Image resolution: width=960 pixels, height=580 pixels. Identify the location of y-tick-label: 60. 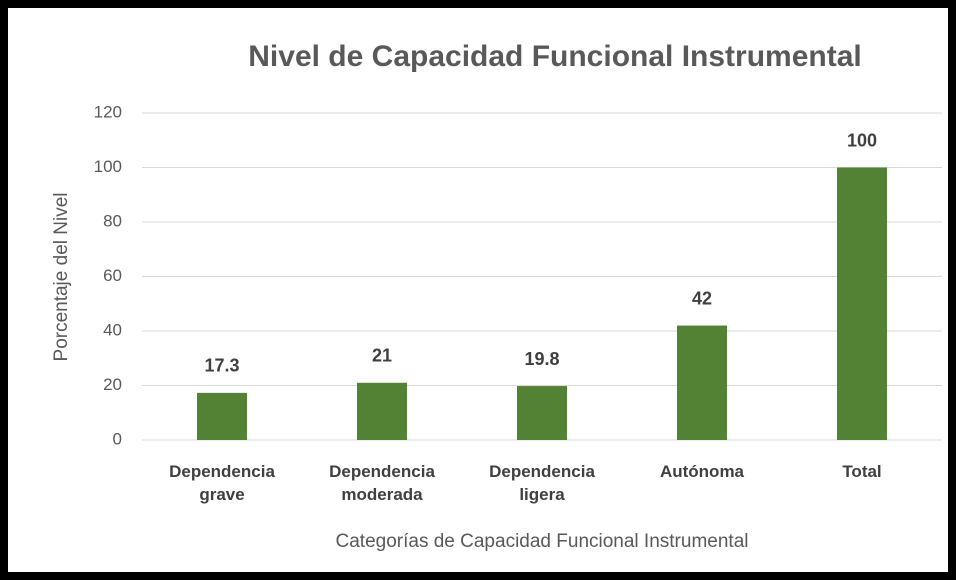
(112, 275).